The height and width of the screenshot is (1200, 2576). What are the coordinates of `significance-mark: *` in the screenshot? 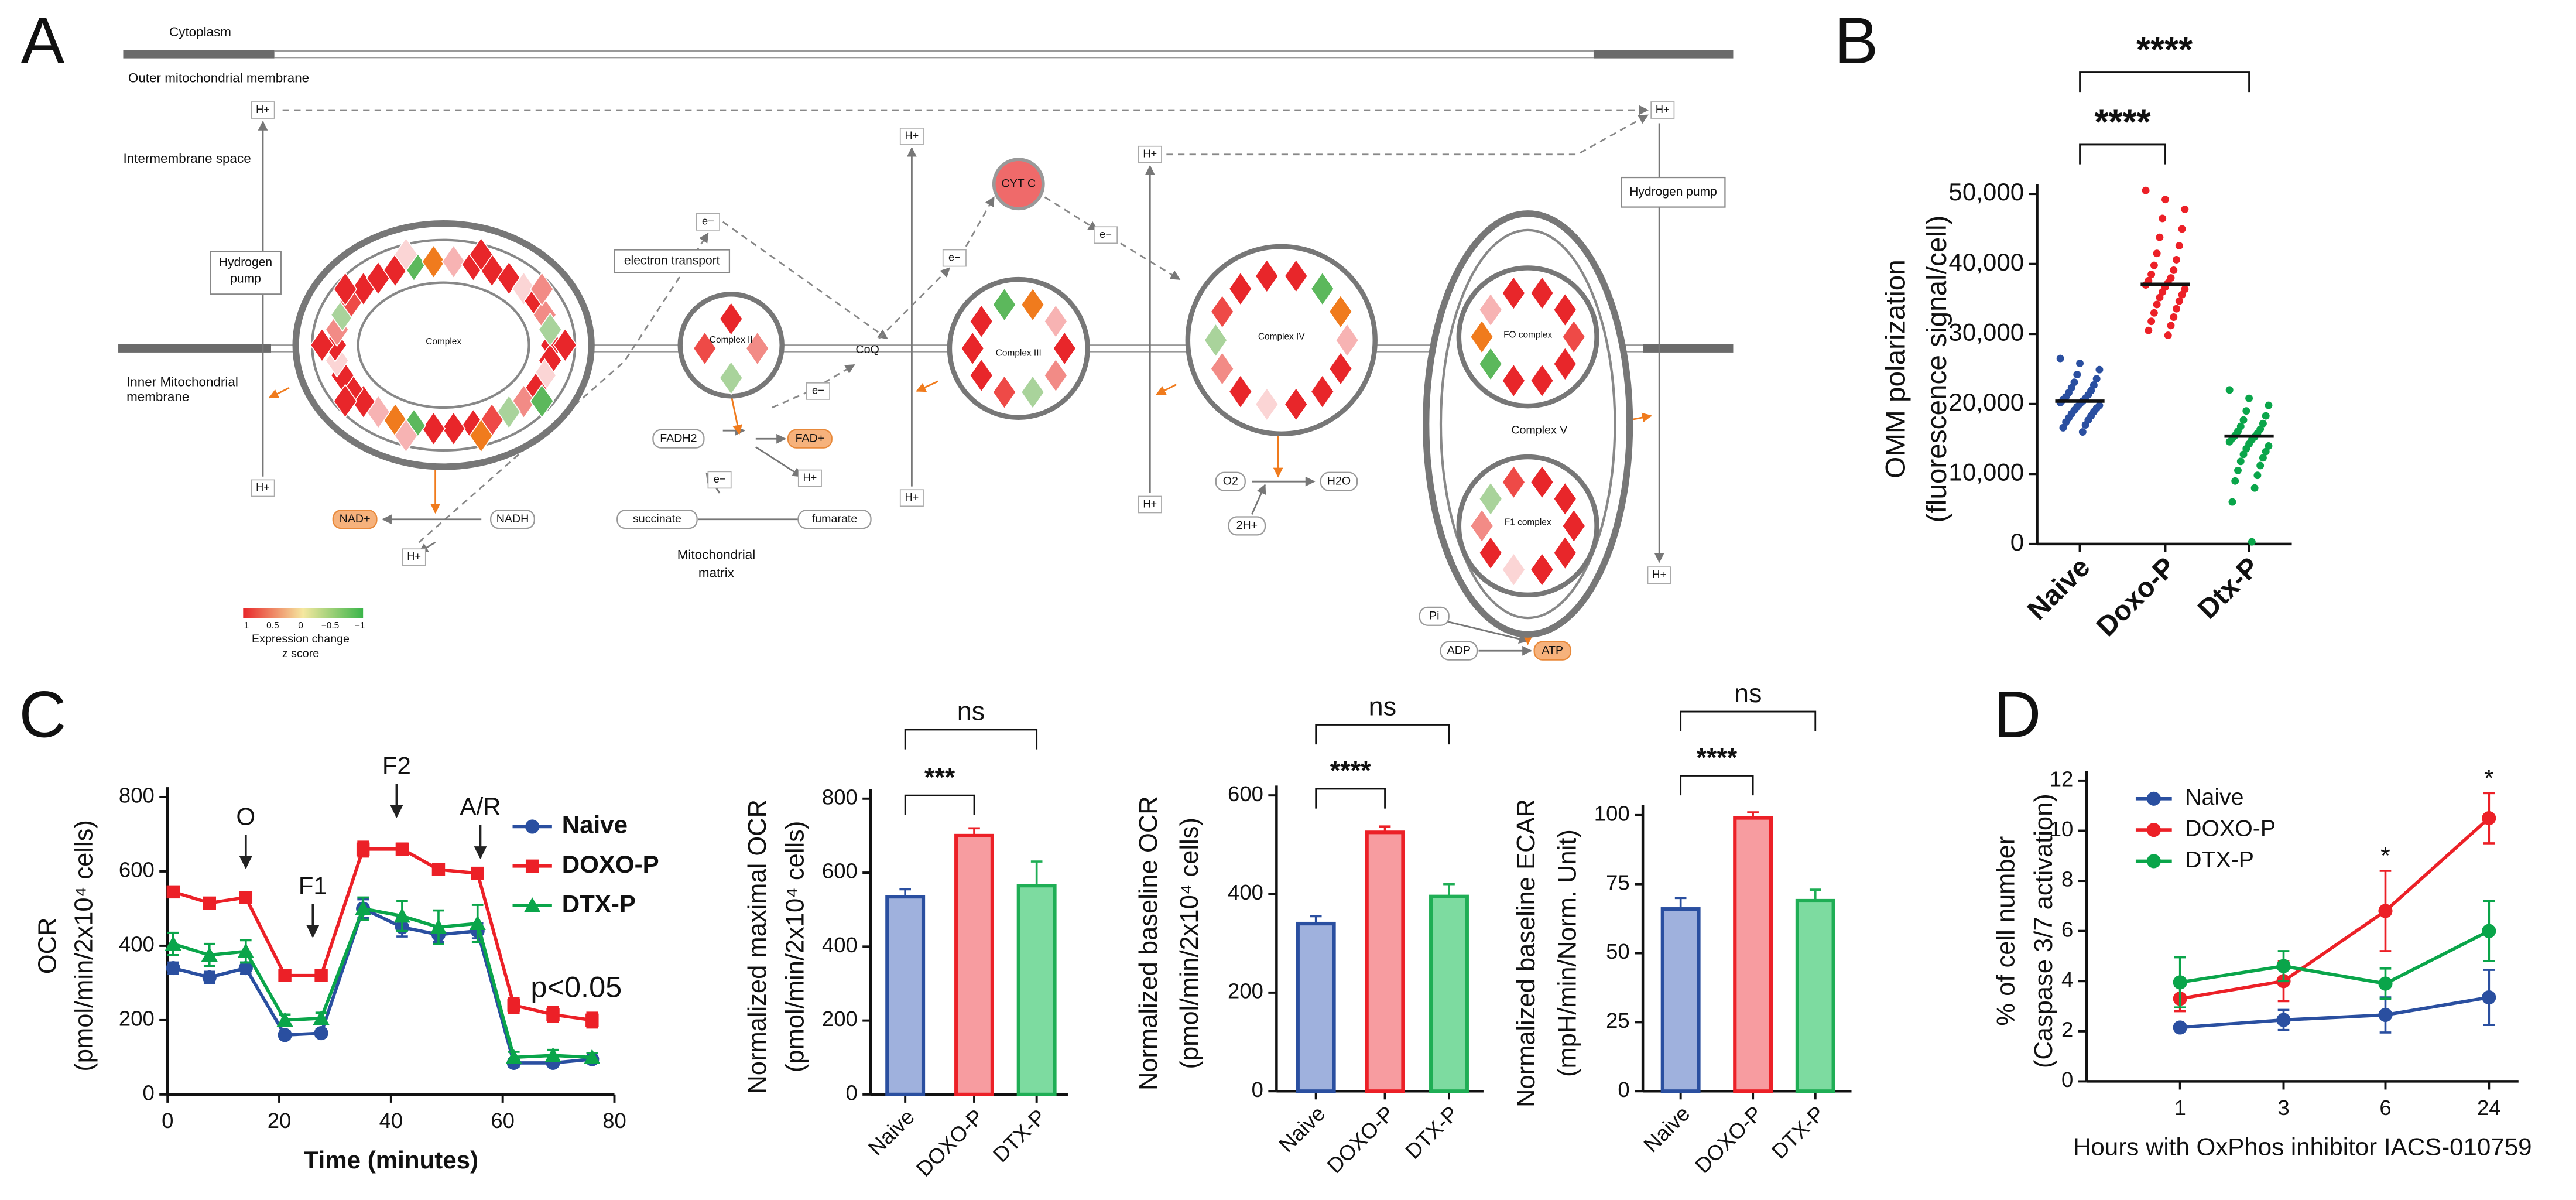 It's located at (2488, 778).